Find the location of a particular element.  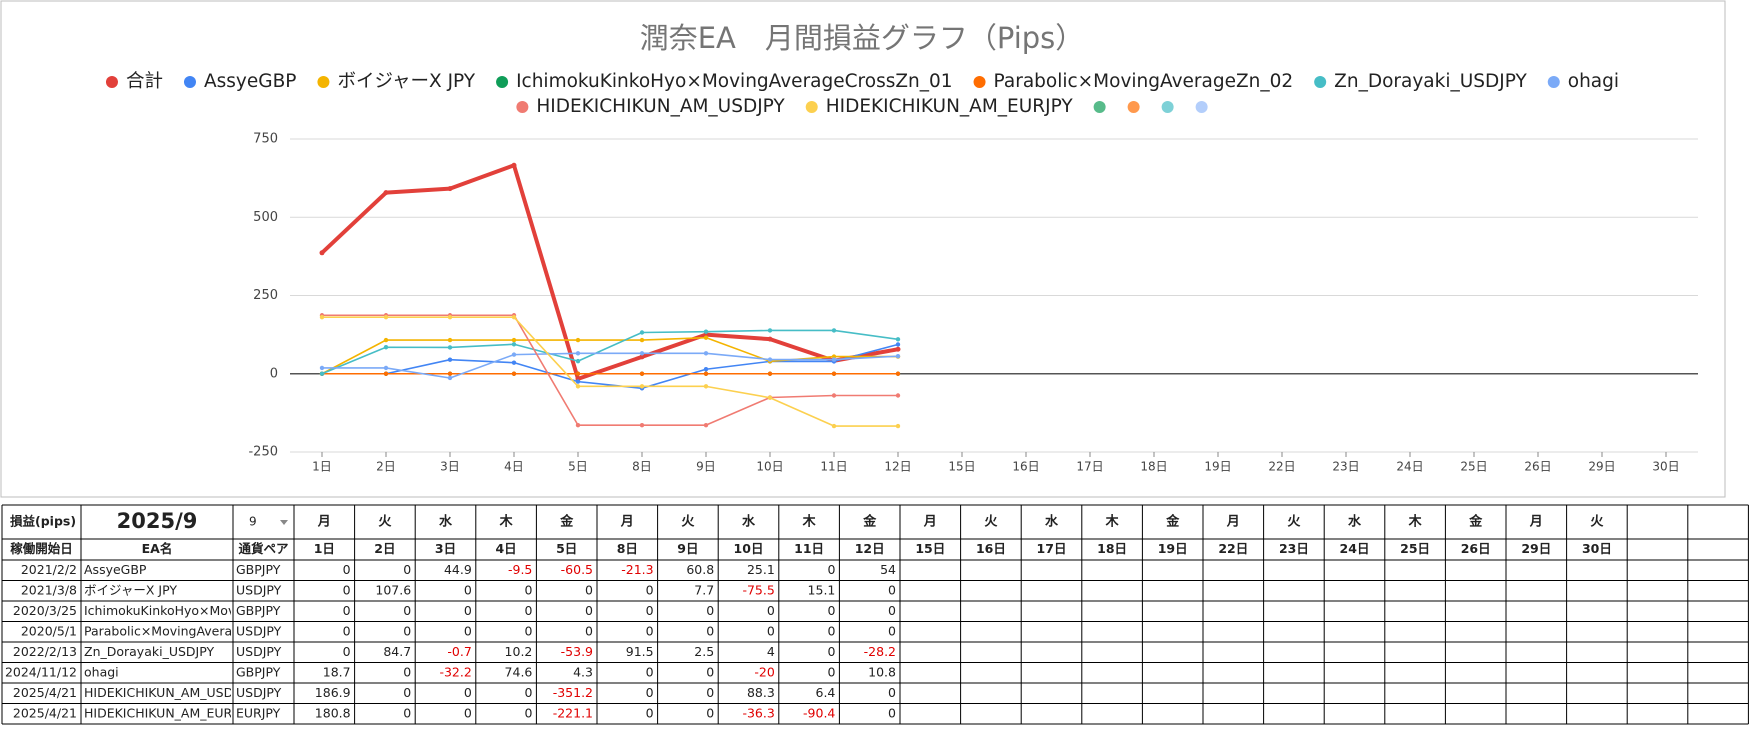

x-tick-label: 10日 is located at coordinates (769, 467).